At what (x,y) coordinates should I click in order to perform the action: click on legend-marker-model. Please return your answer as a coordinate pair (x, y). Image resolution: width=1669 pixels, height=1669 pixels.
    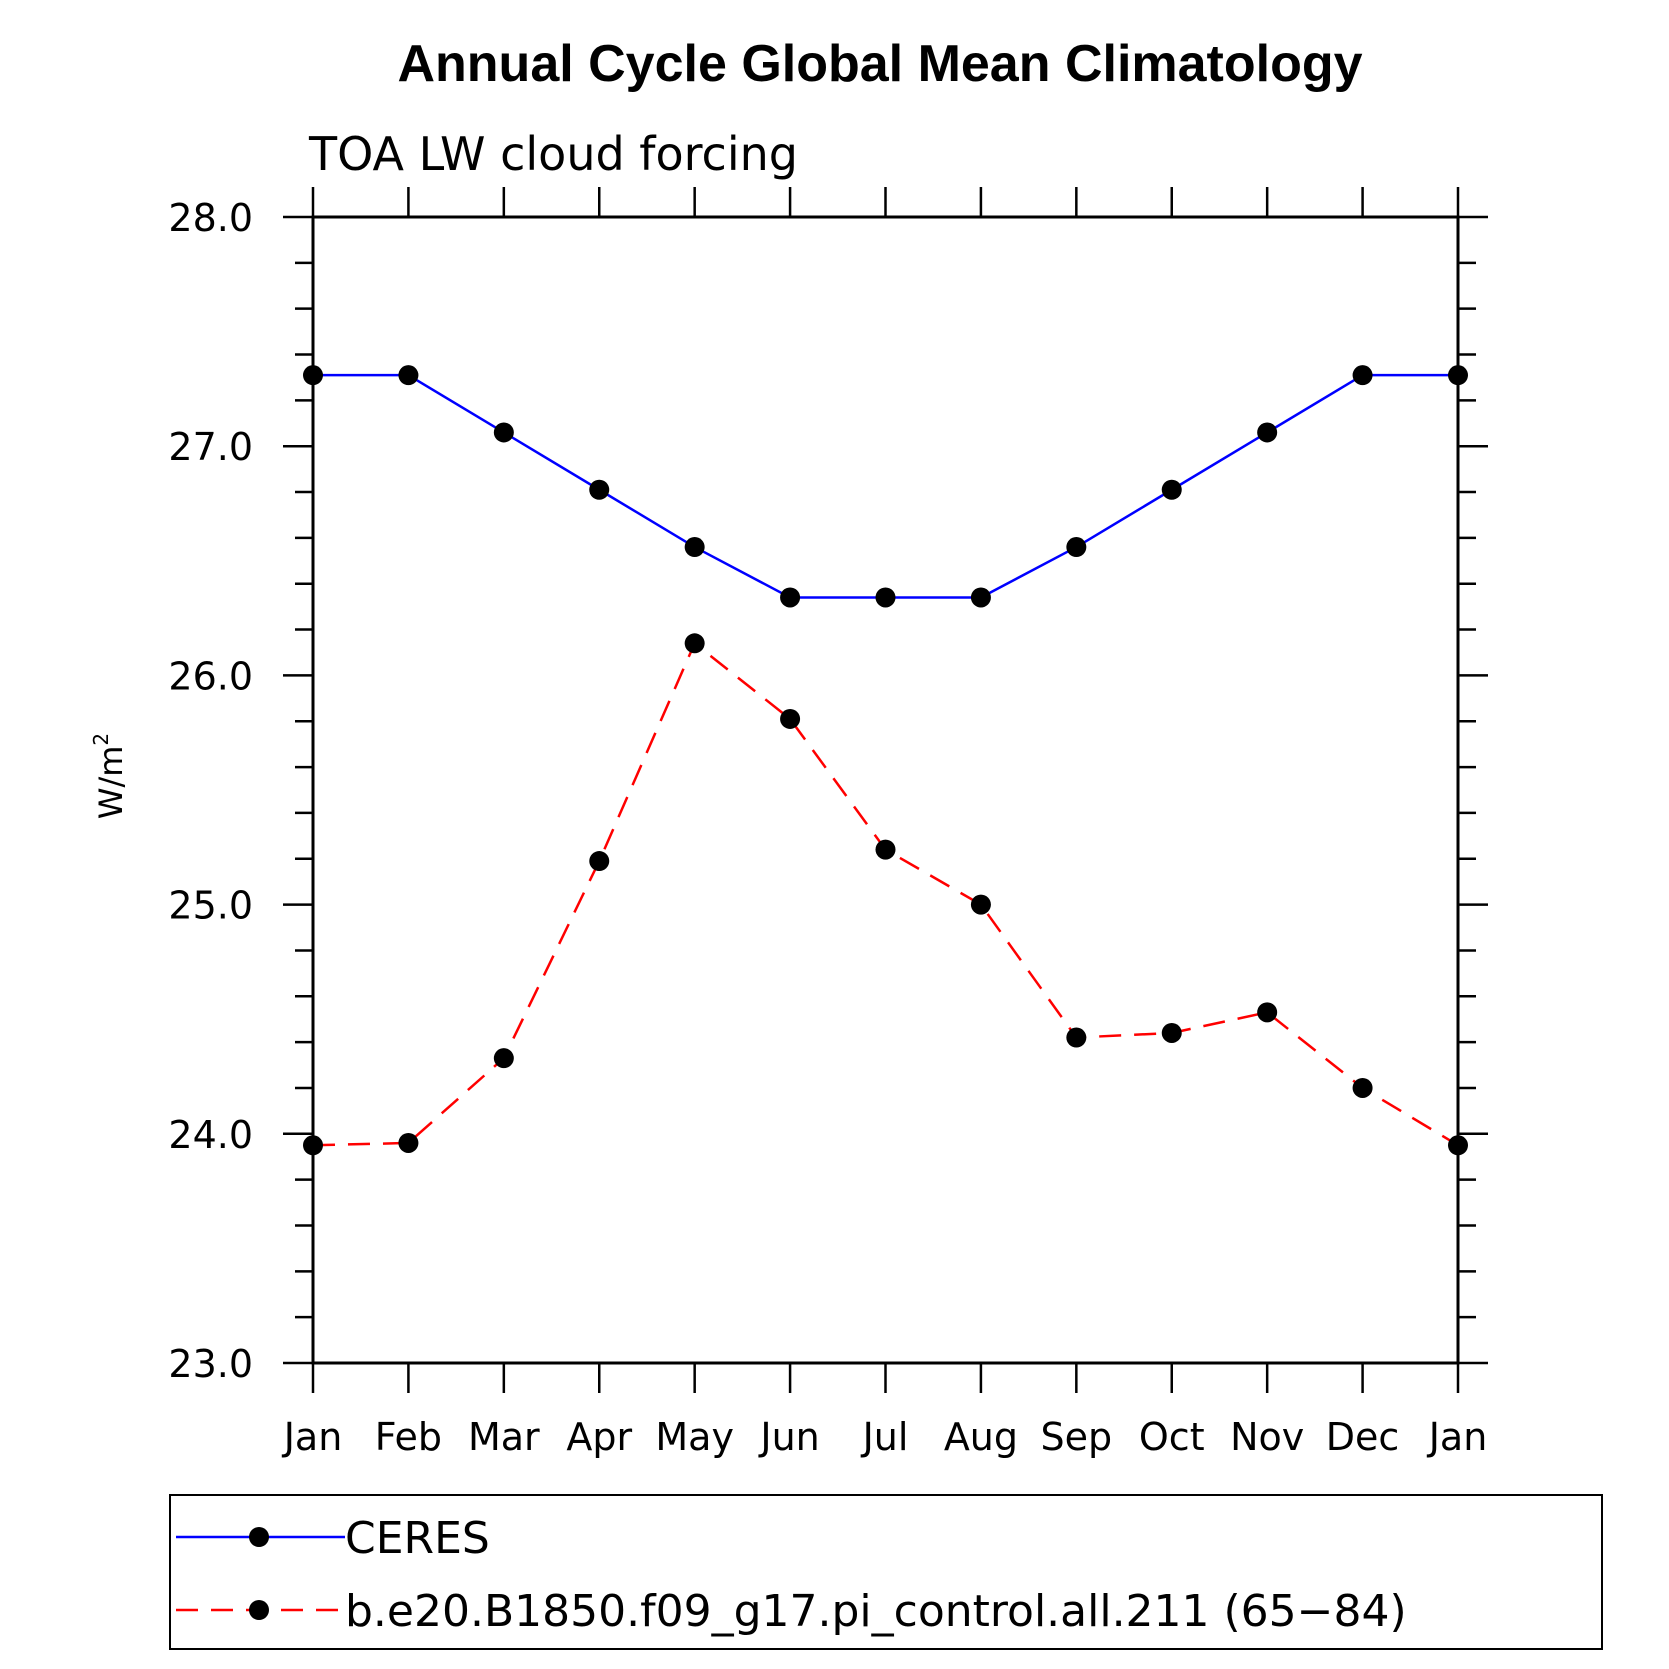
    Looking at the image, I should click on (259, 1610).